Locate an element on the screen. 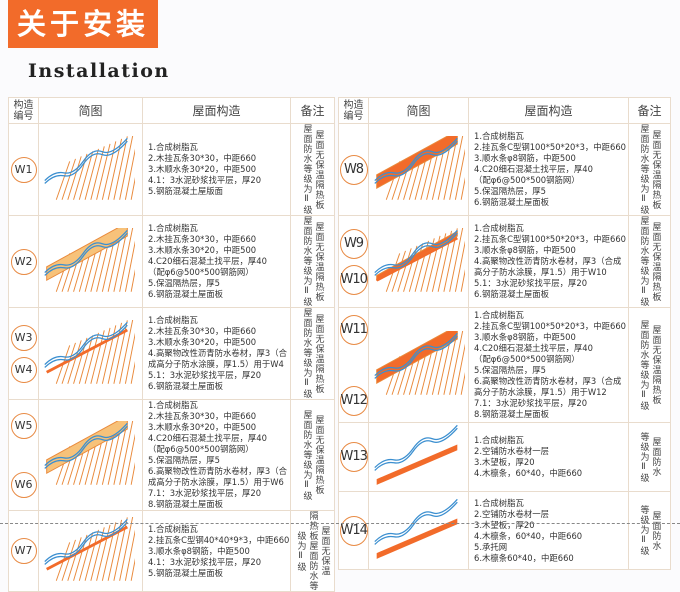  construction-id-badge: W10 is located at coordinates (353, 279).